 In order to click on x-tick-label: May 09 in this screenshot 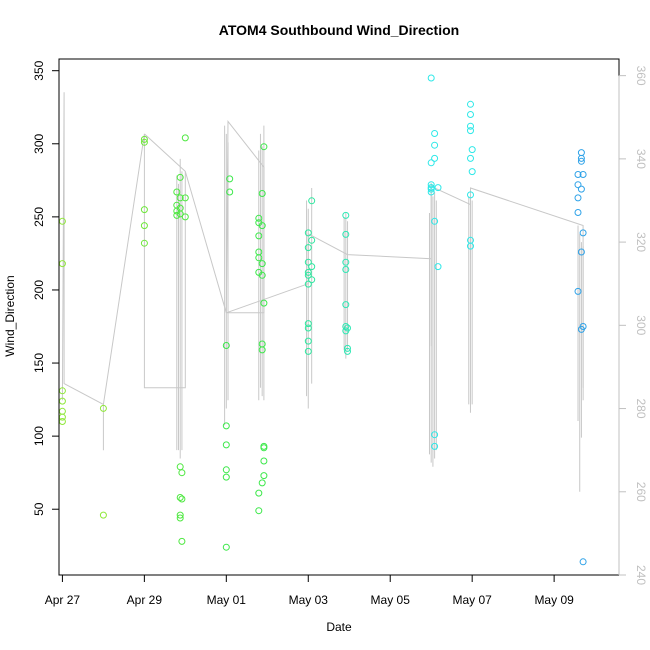, I will do `click(554, 600)`.